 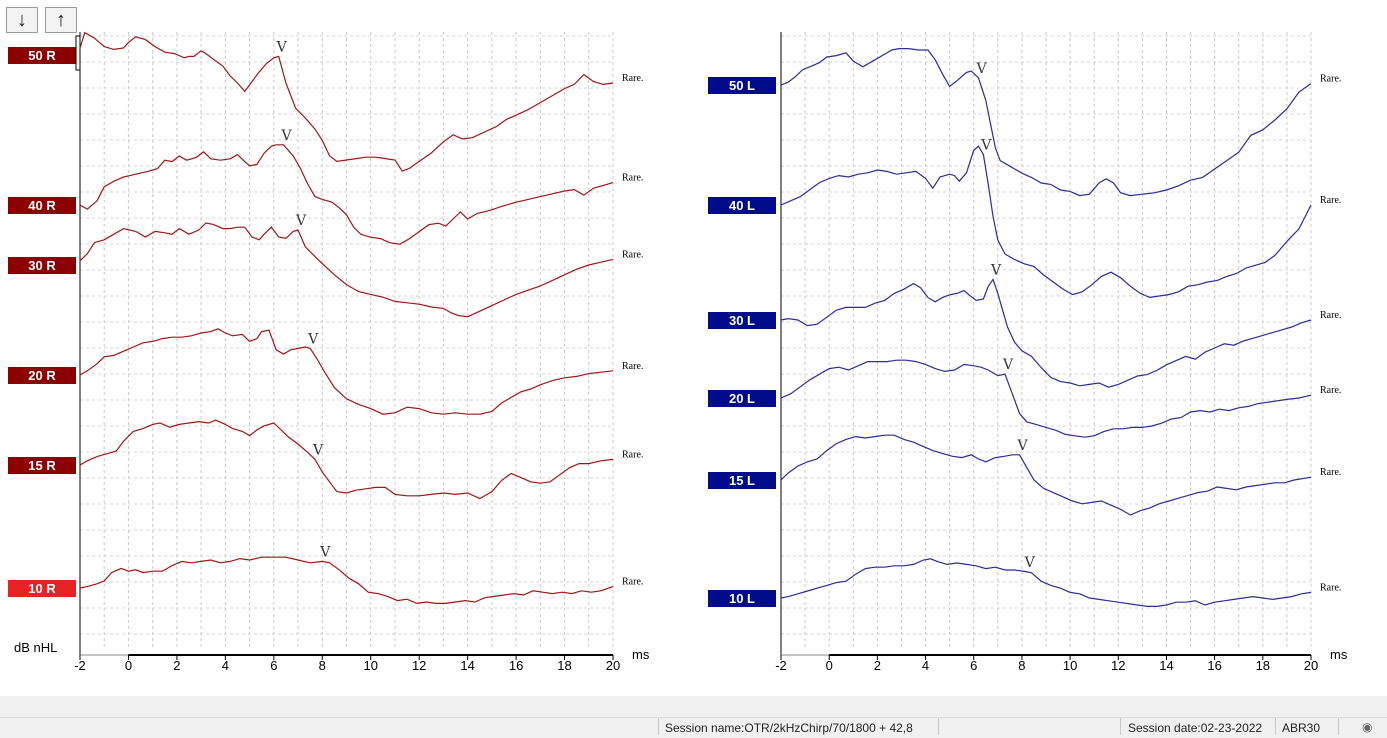 I want to click on eye-icon: ◉, so click(x=1367, y=727).